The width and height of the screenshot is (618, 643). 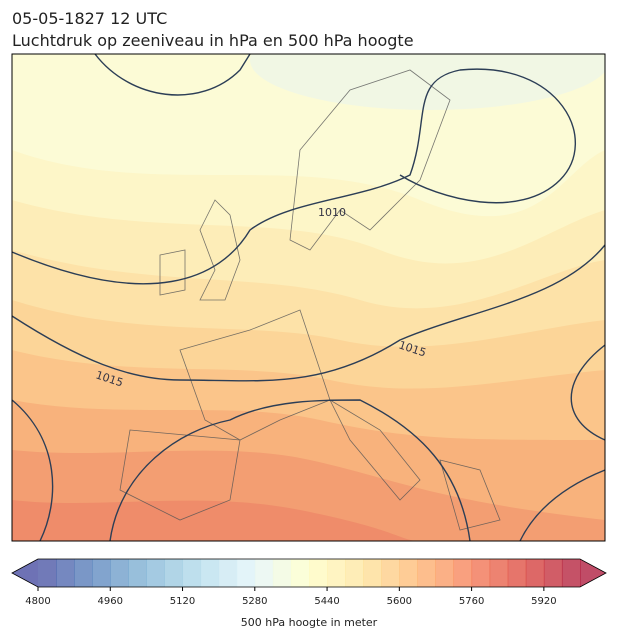 What do you see at coordinates (110, 601) in the screenshot?
I see `colorbar-tick-label: 4960` at bounding box center [110, 601].